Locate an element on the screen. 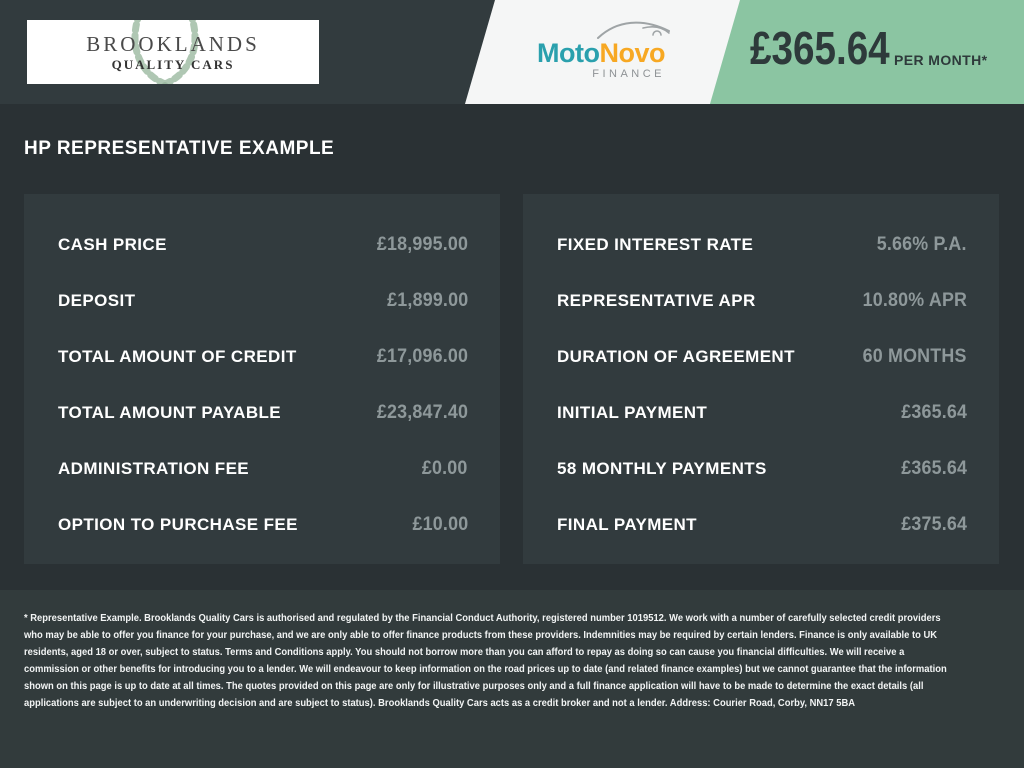 Image resolution: width=1024 pixels, height=768 pixels. row-value: £0.00 is located at coordinates (445, 468).